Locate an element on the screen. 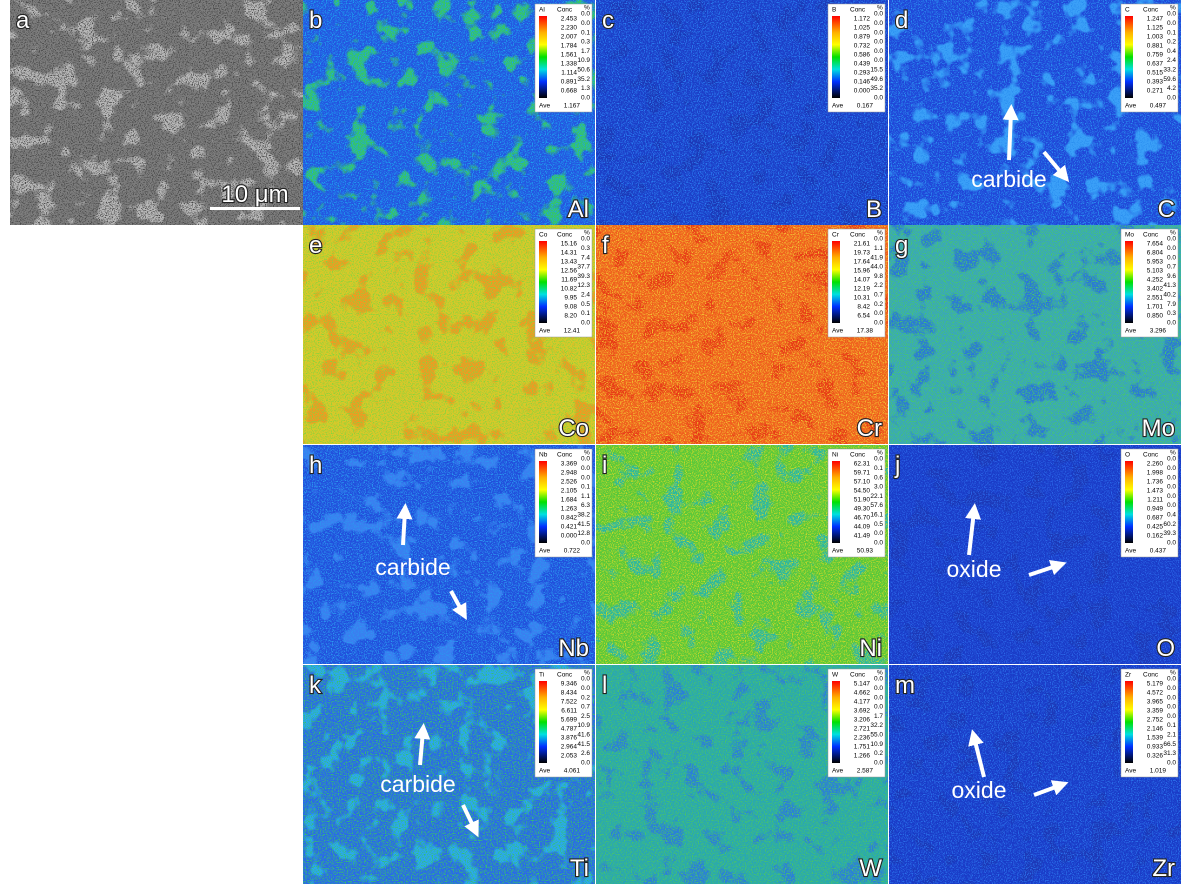  legend-conc: 0.000 is located at coordinates (862, 91).